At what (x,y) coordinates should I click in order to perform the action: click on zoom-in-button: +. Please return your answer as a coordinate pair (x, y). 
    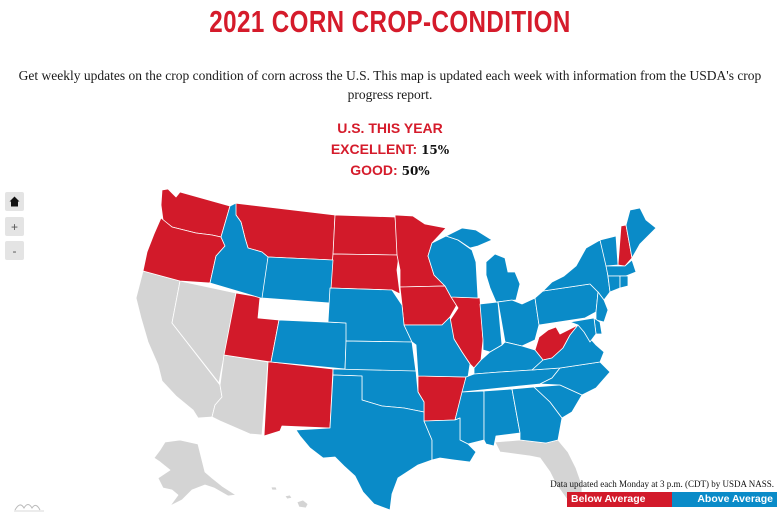
    Looking at the image, I should click on (14, 226).